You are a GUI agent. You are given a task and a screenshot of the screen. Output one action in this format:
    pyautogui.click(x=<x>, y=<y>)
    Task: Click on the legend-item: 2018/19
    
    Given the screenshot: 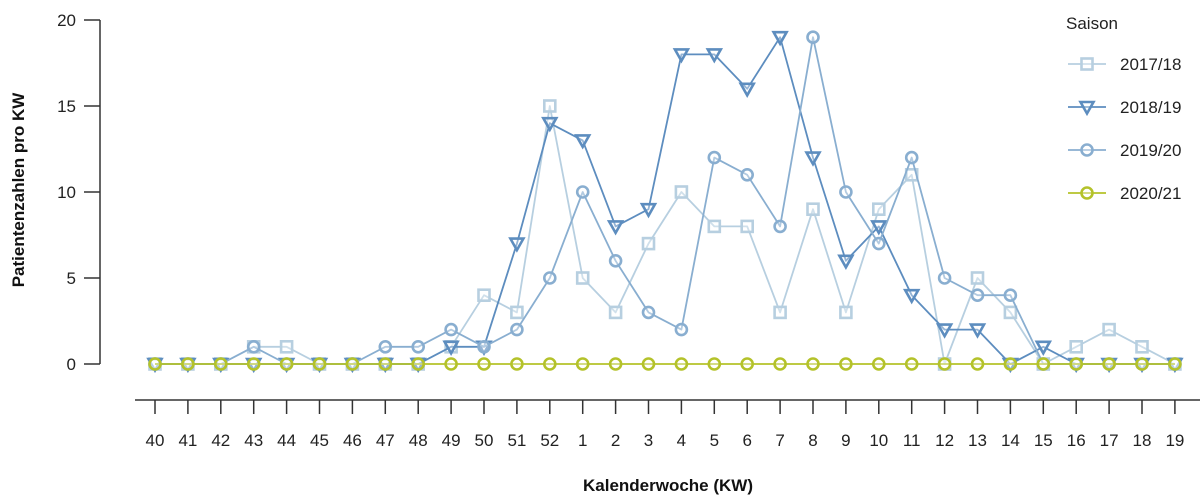 What is the action you would take?
    pyautogui.click(x=1124, y=107)
    